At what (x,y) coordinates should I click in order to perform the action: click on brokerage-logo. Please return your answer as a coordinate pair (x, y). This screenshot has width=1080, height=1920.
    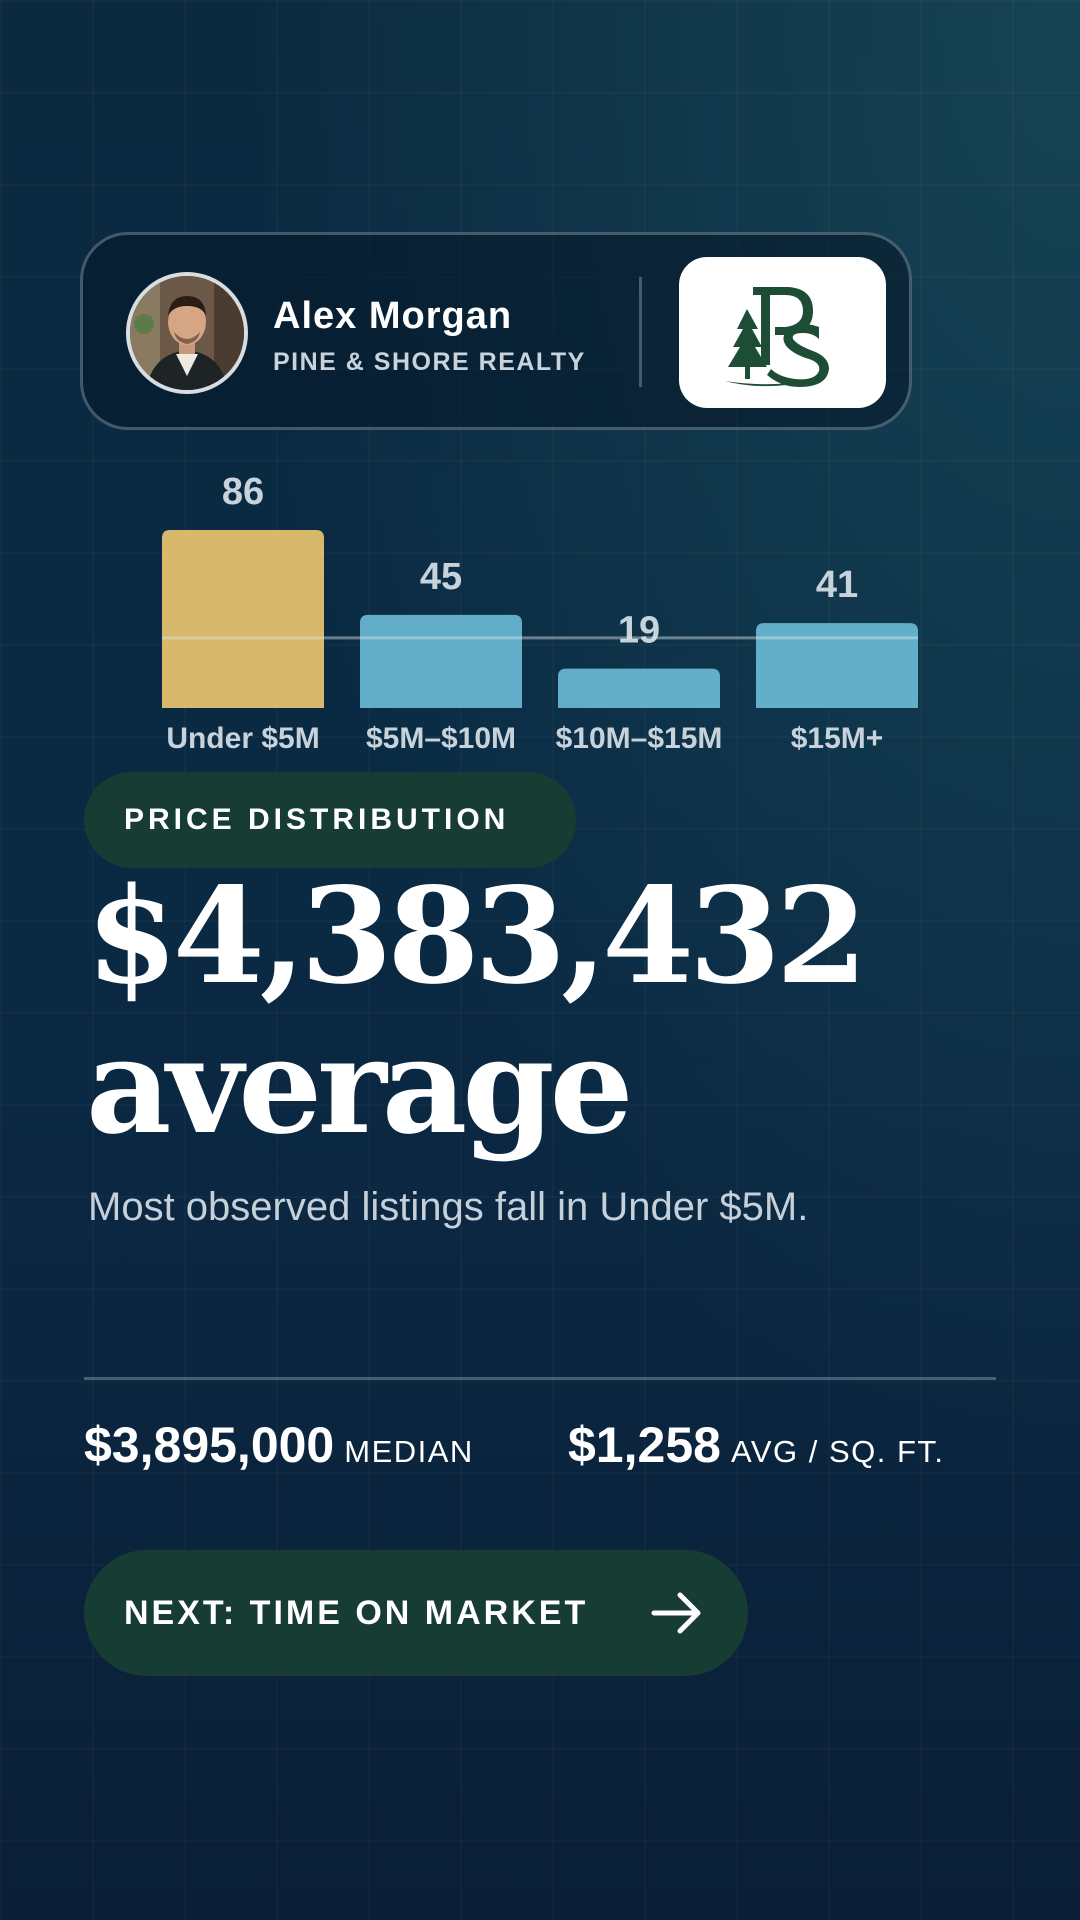
    Looking at the image, I should click on (782, 332).